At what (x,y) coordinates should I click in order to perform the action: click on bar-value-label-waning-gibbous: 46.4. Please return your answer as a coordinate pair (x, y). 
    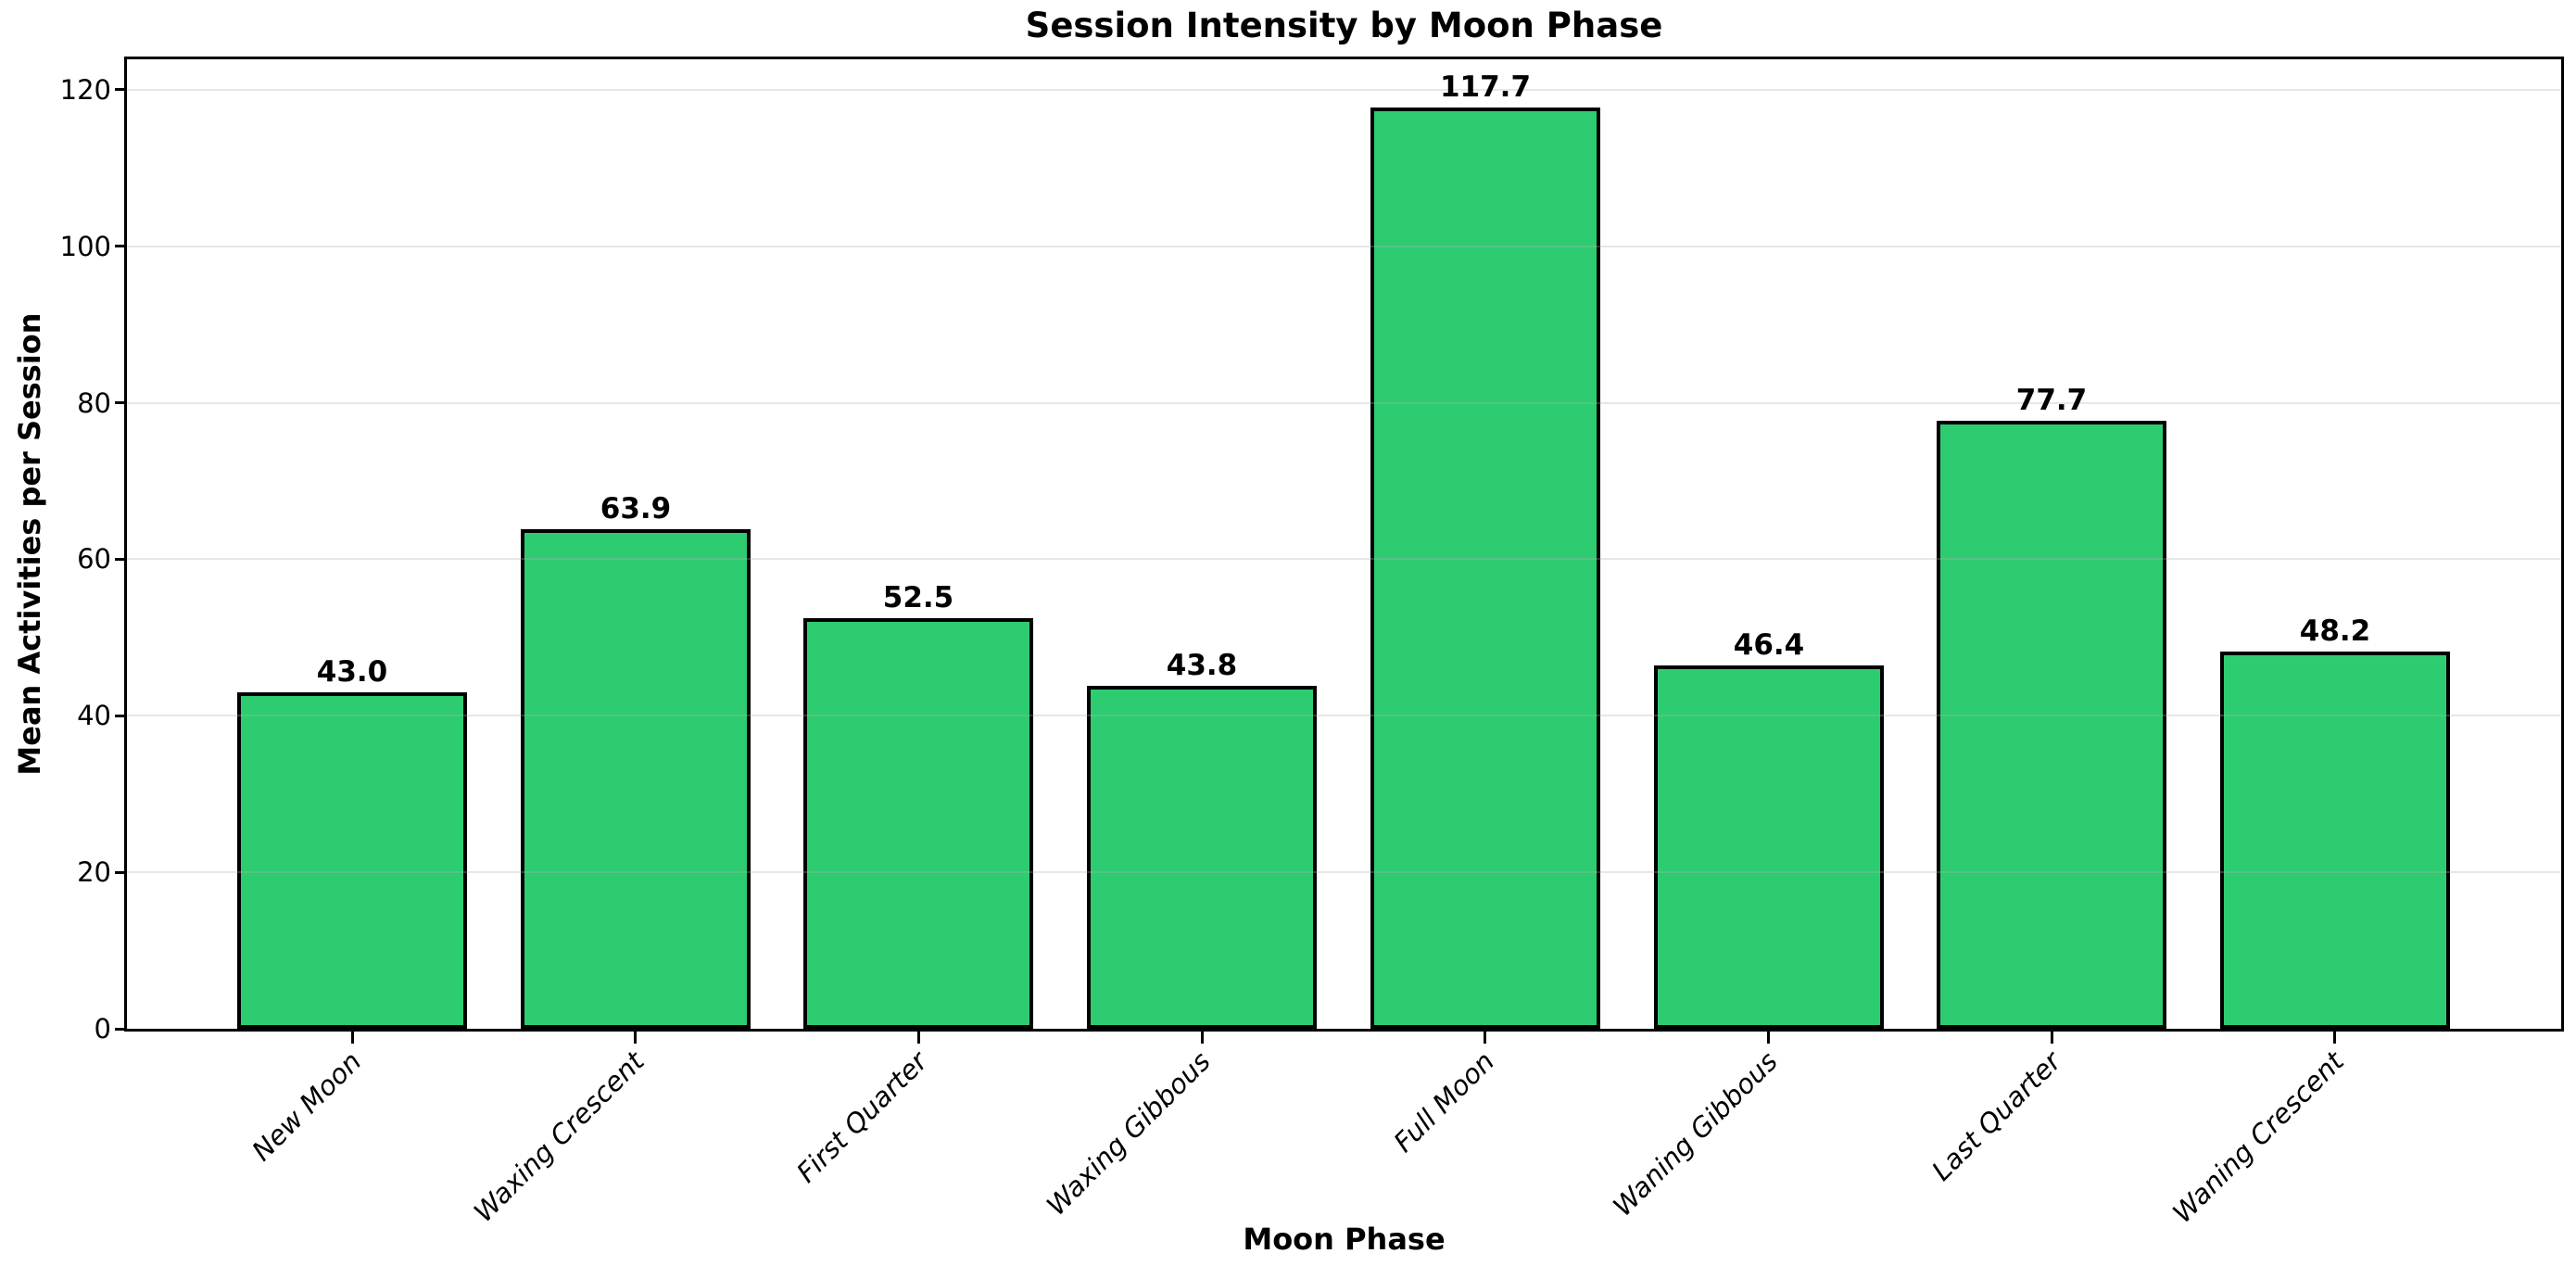
    Looking at the image, I should click on (1769, 645).